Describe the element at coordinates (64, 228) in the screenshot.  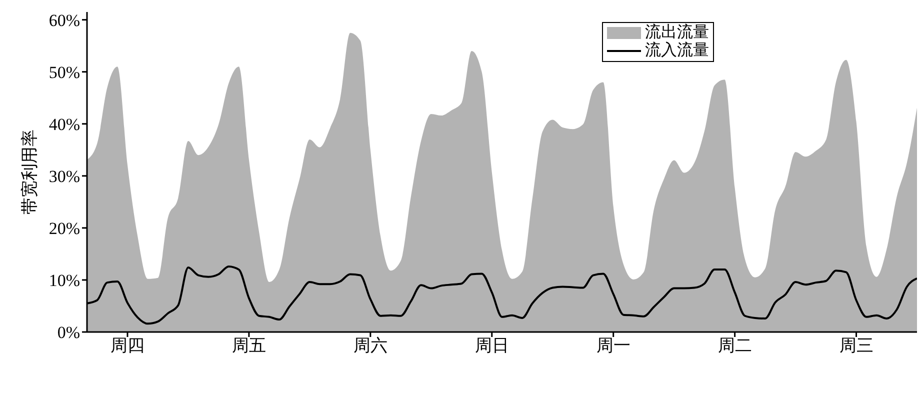
I see `y-tick-label: 20%` at that location.